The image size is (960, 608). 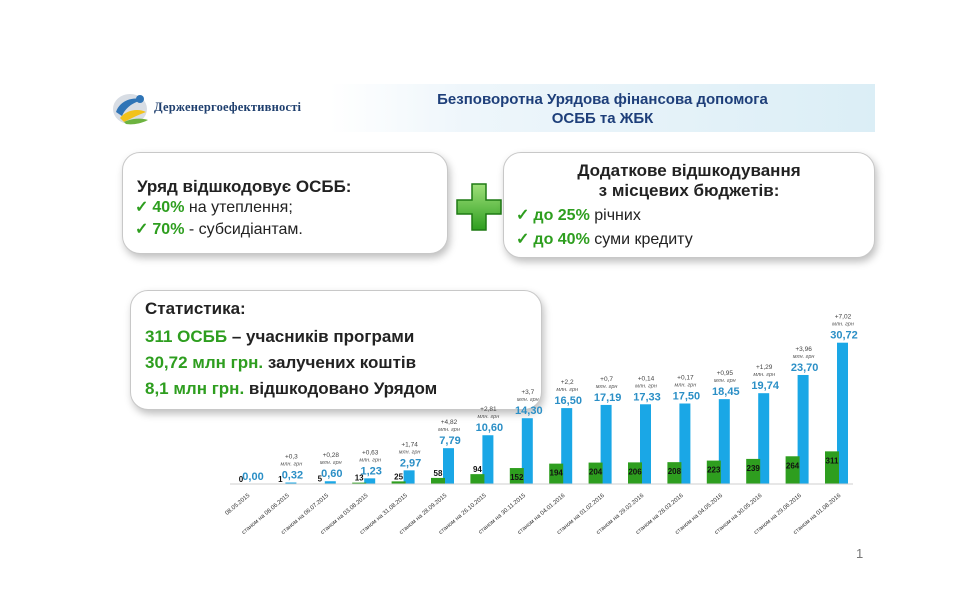 What do you see at coordinates (331, 474) in the screenshot?
I see `amount-label: 0,60` at bounding box center [331, 474].